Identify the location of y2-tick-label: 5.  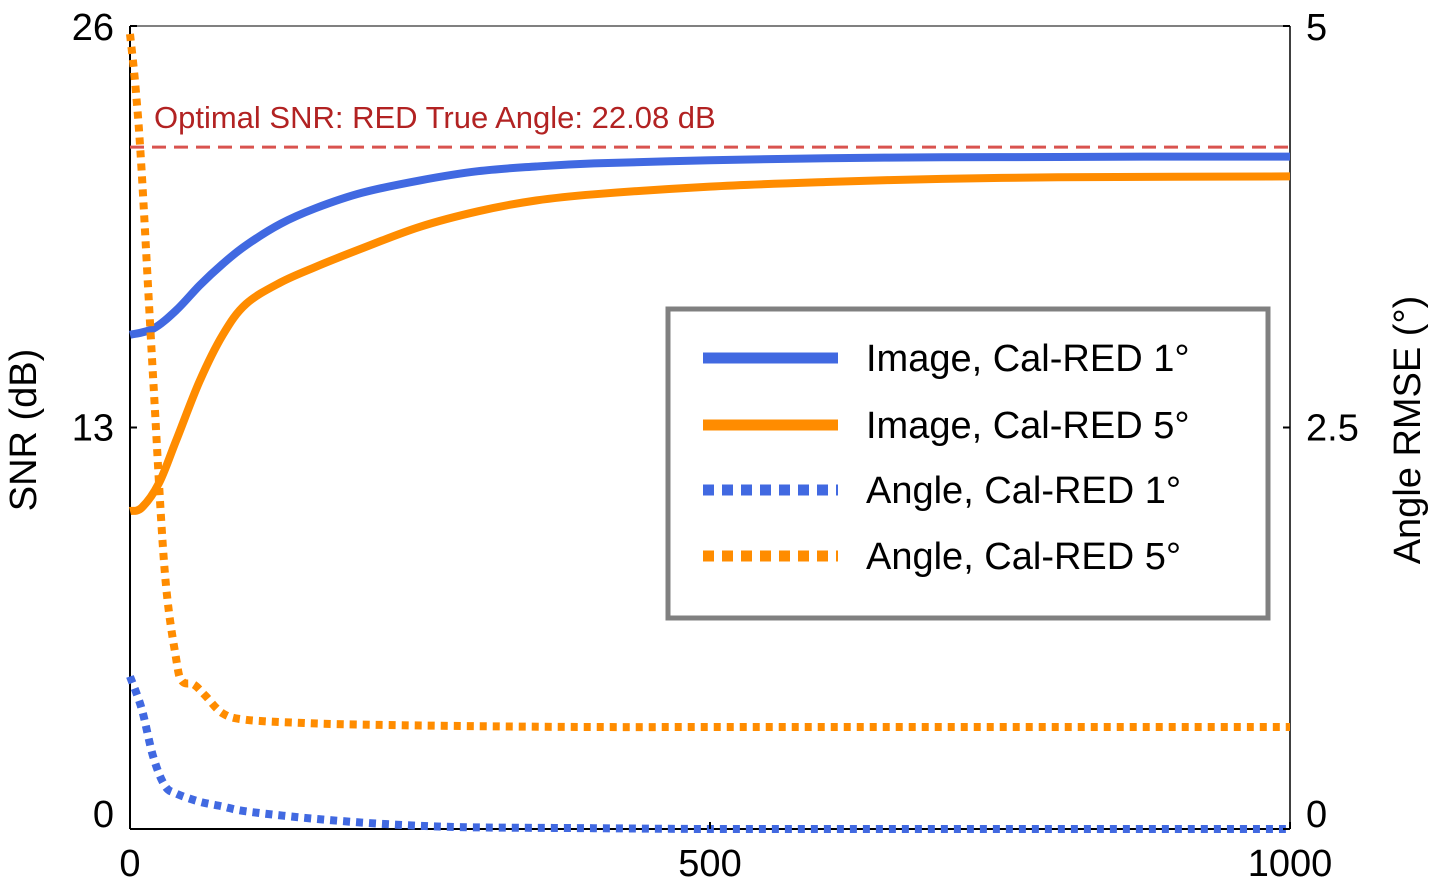
(1316, 28).